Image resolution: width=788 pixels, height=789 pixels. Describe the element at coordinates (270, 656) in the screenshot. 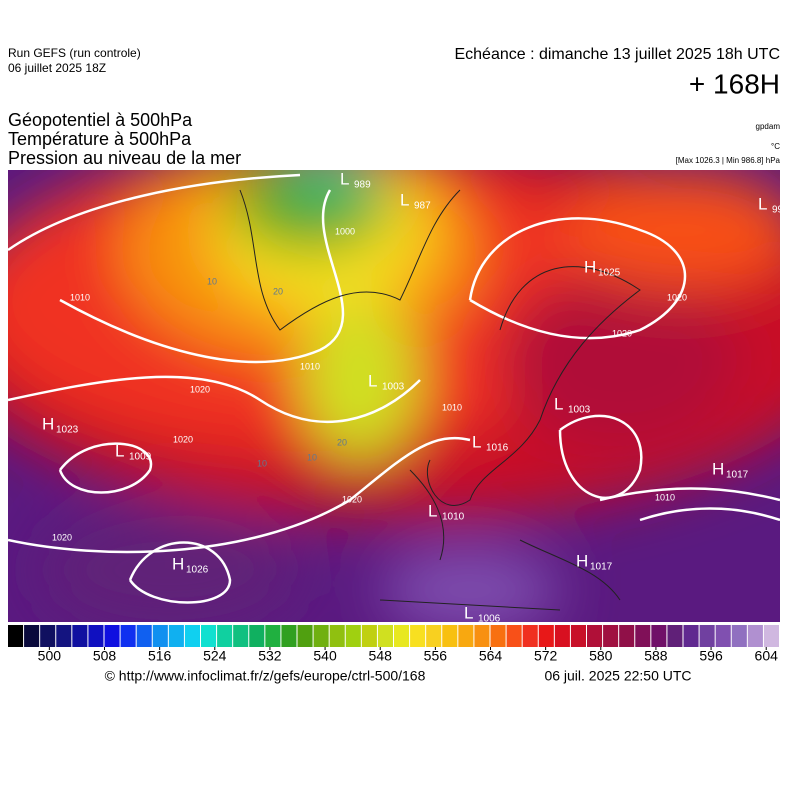

I see `colorbar-tick-label: 532` at that location.